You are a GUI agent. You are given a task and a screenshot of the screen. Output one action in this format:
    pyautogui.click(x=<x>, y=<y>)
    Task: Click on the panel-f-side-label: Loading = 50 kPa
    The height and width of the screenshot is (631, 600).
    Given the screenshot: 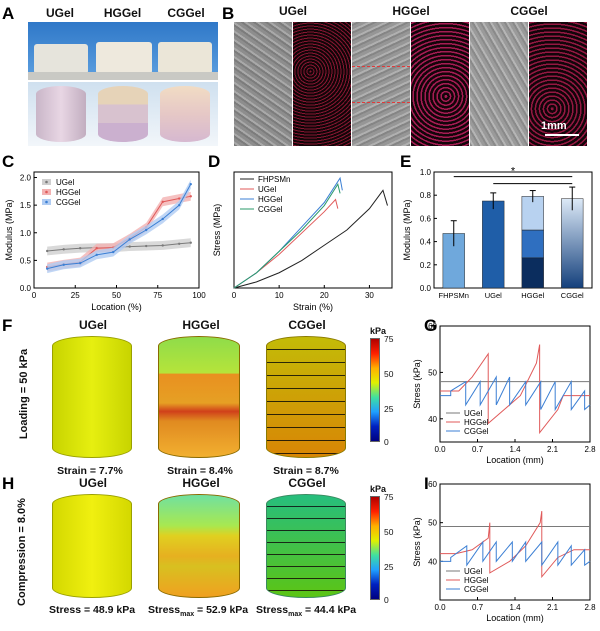 What is the action you would take?
    pyautogui.click(x=24, y=394)
    